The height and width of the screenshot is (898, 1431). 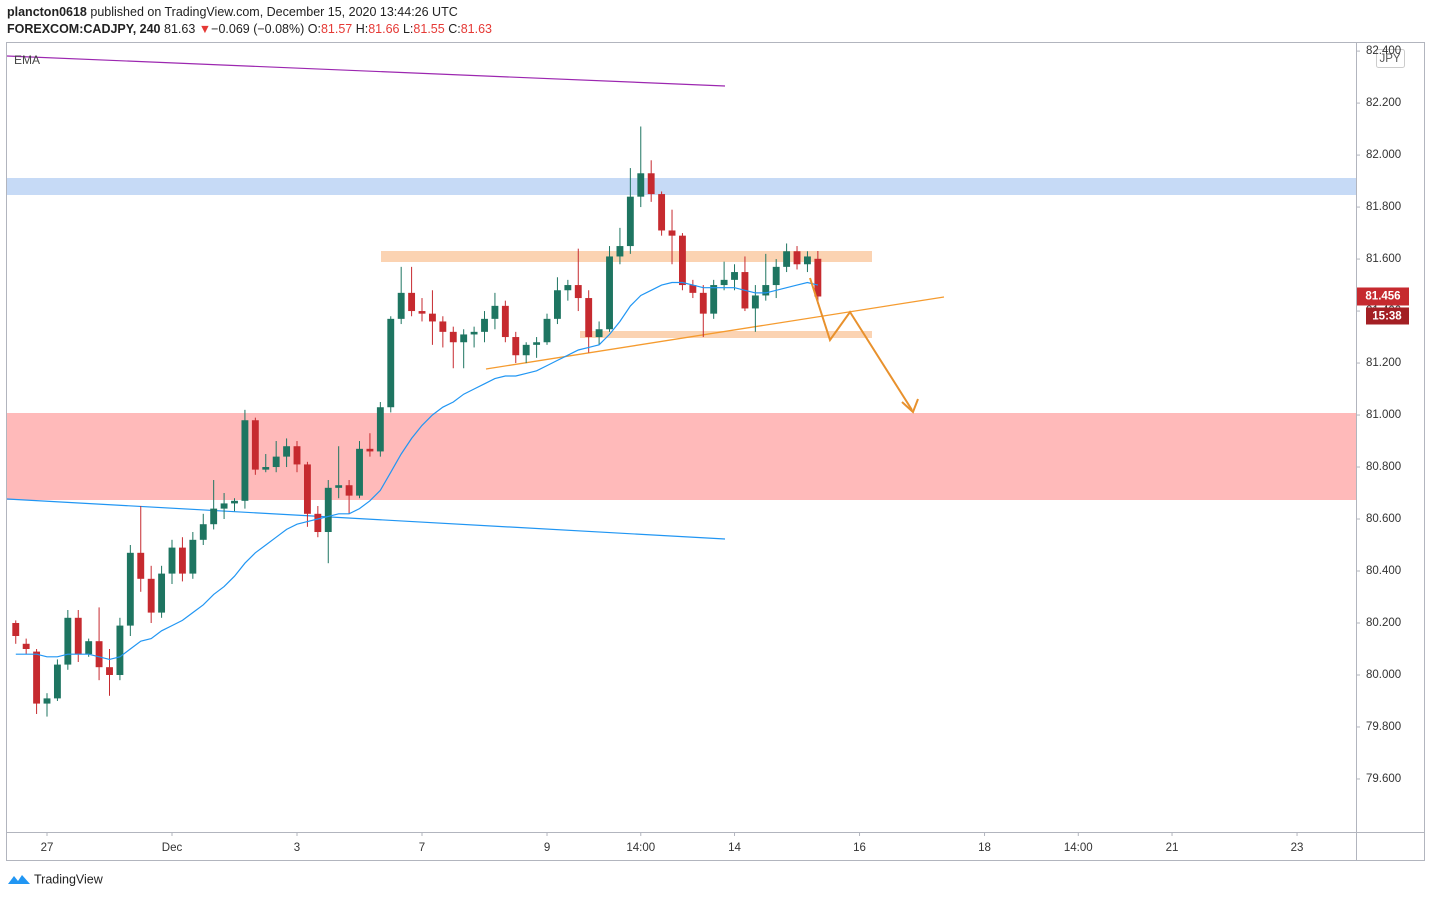 I want to click on countdown: 15:38, so click(x=1387, y=317).